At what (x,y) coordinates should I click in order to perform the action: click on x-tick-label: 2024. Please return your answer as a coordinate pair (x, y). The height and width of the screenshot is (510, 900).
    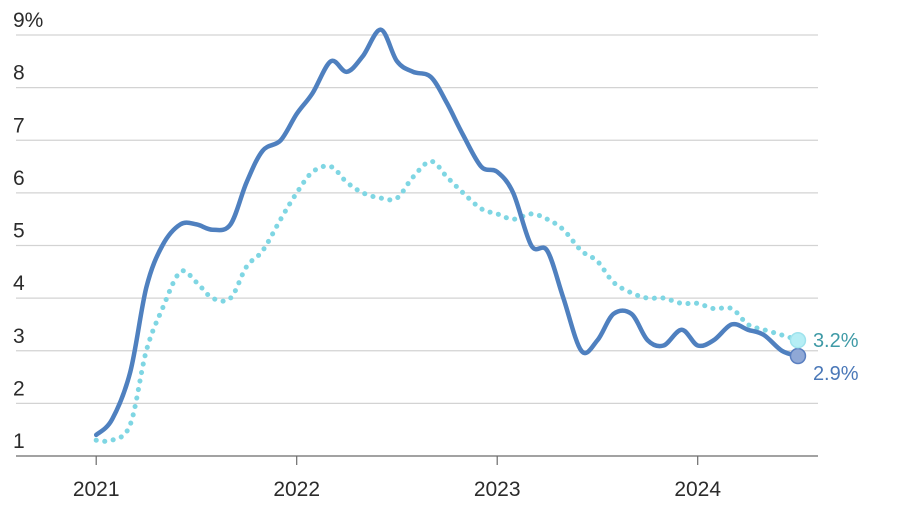
    Looking at the image, I should click on (697, 489).